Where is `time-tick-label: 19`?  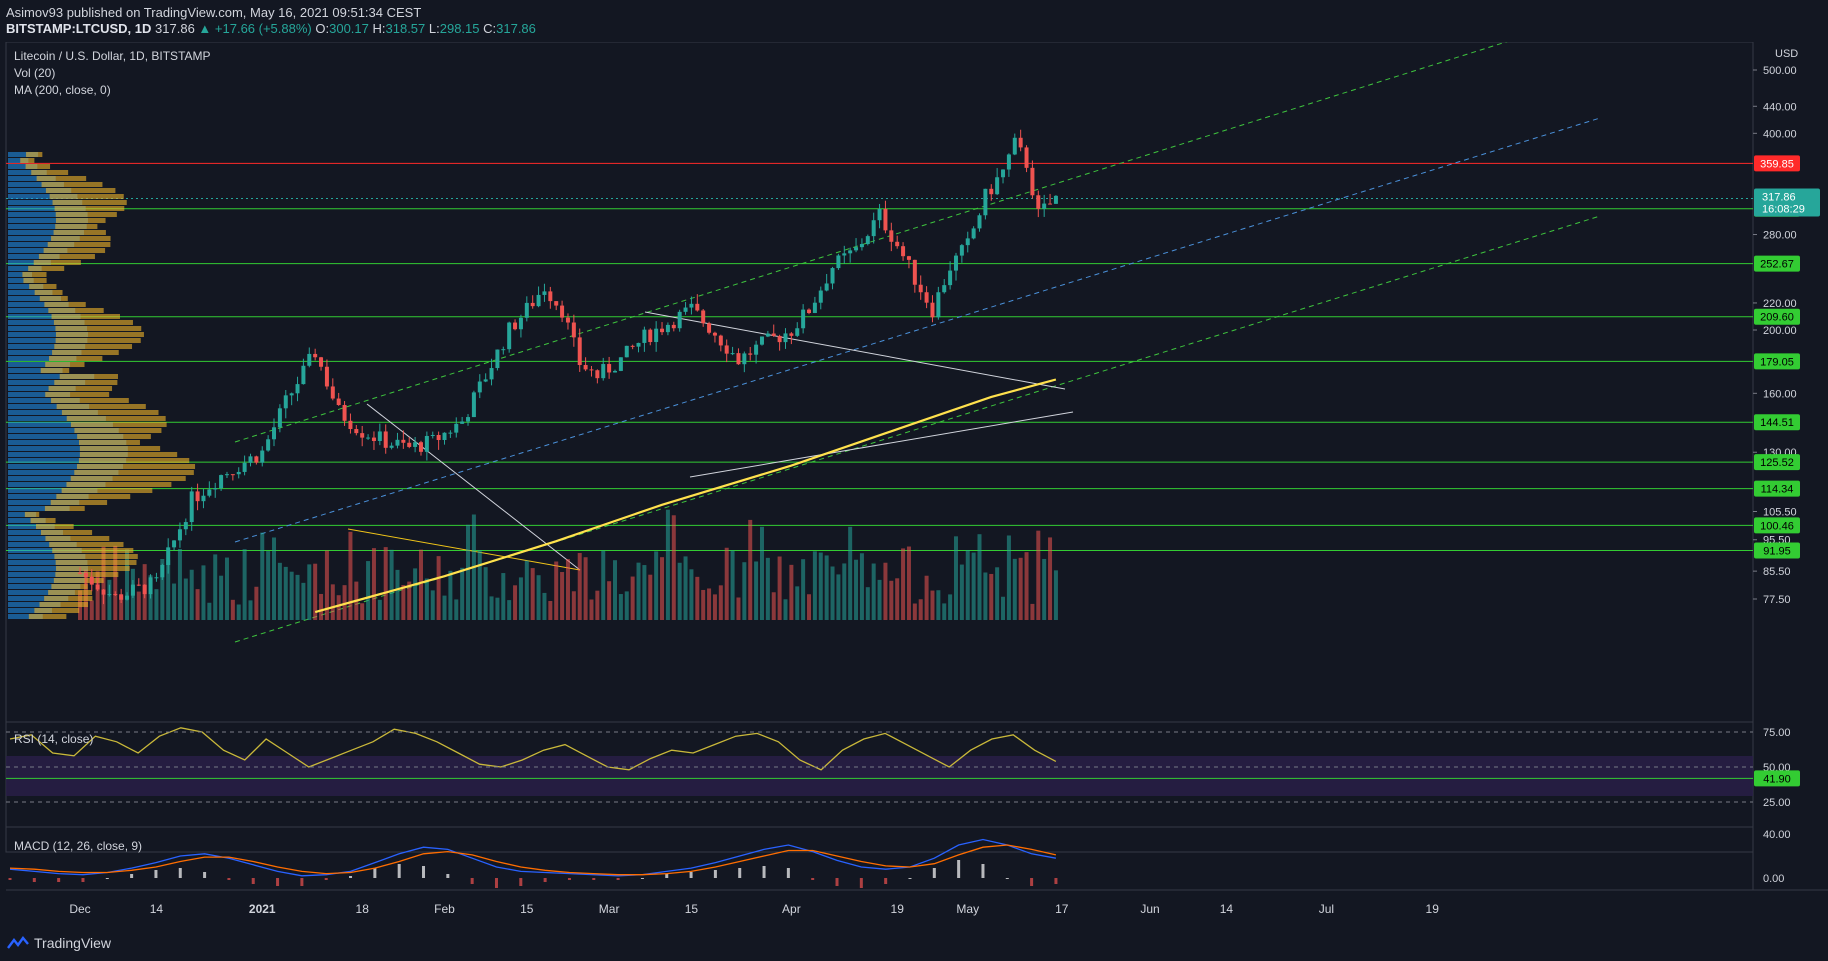
time-tick-label: 19 is located at coordinates (1433, 909).